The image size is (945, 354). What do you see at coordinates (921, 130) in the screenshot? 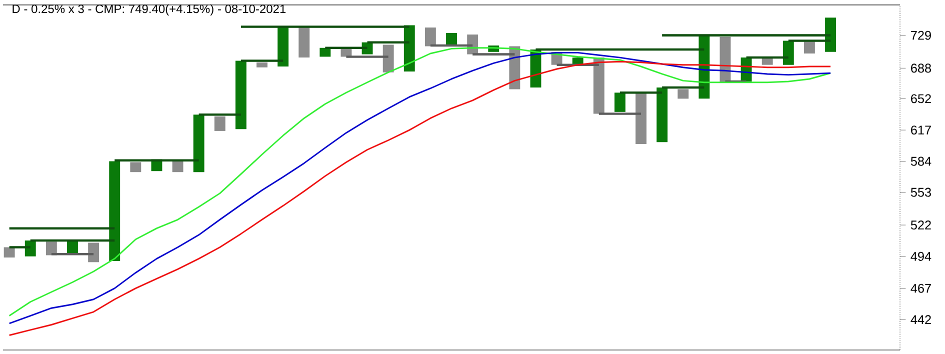
I see `y-tick-label: 617` at bounding box center [921, 130].